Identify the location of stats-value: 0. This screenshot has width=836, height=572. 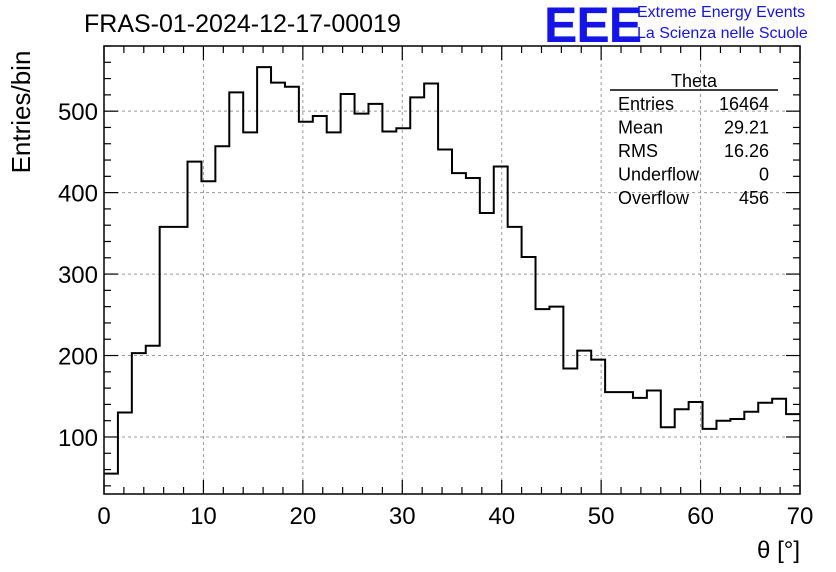
(764, 175).